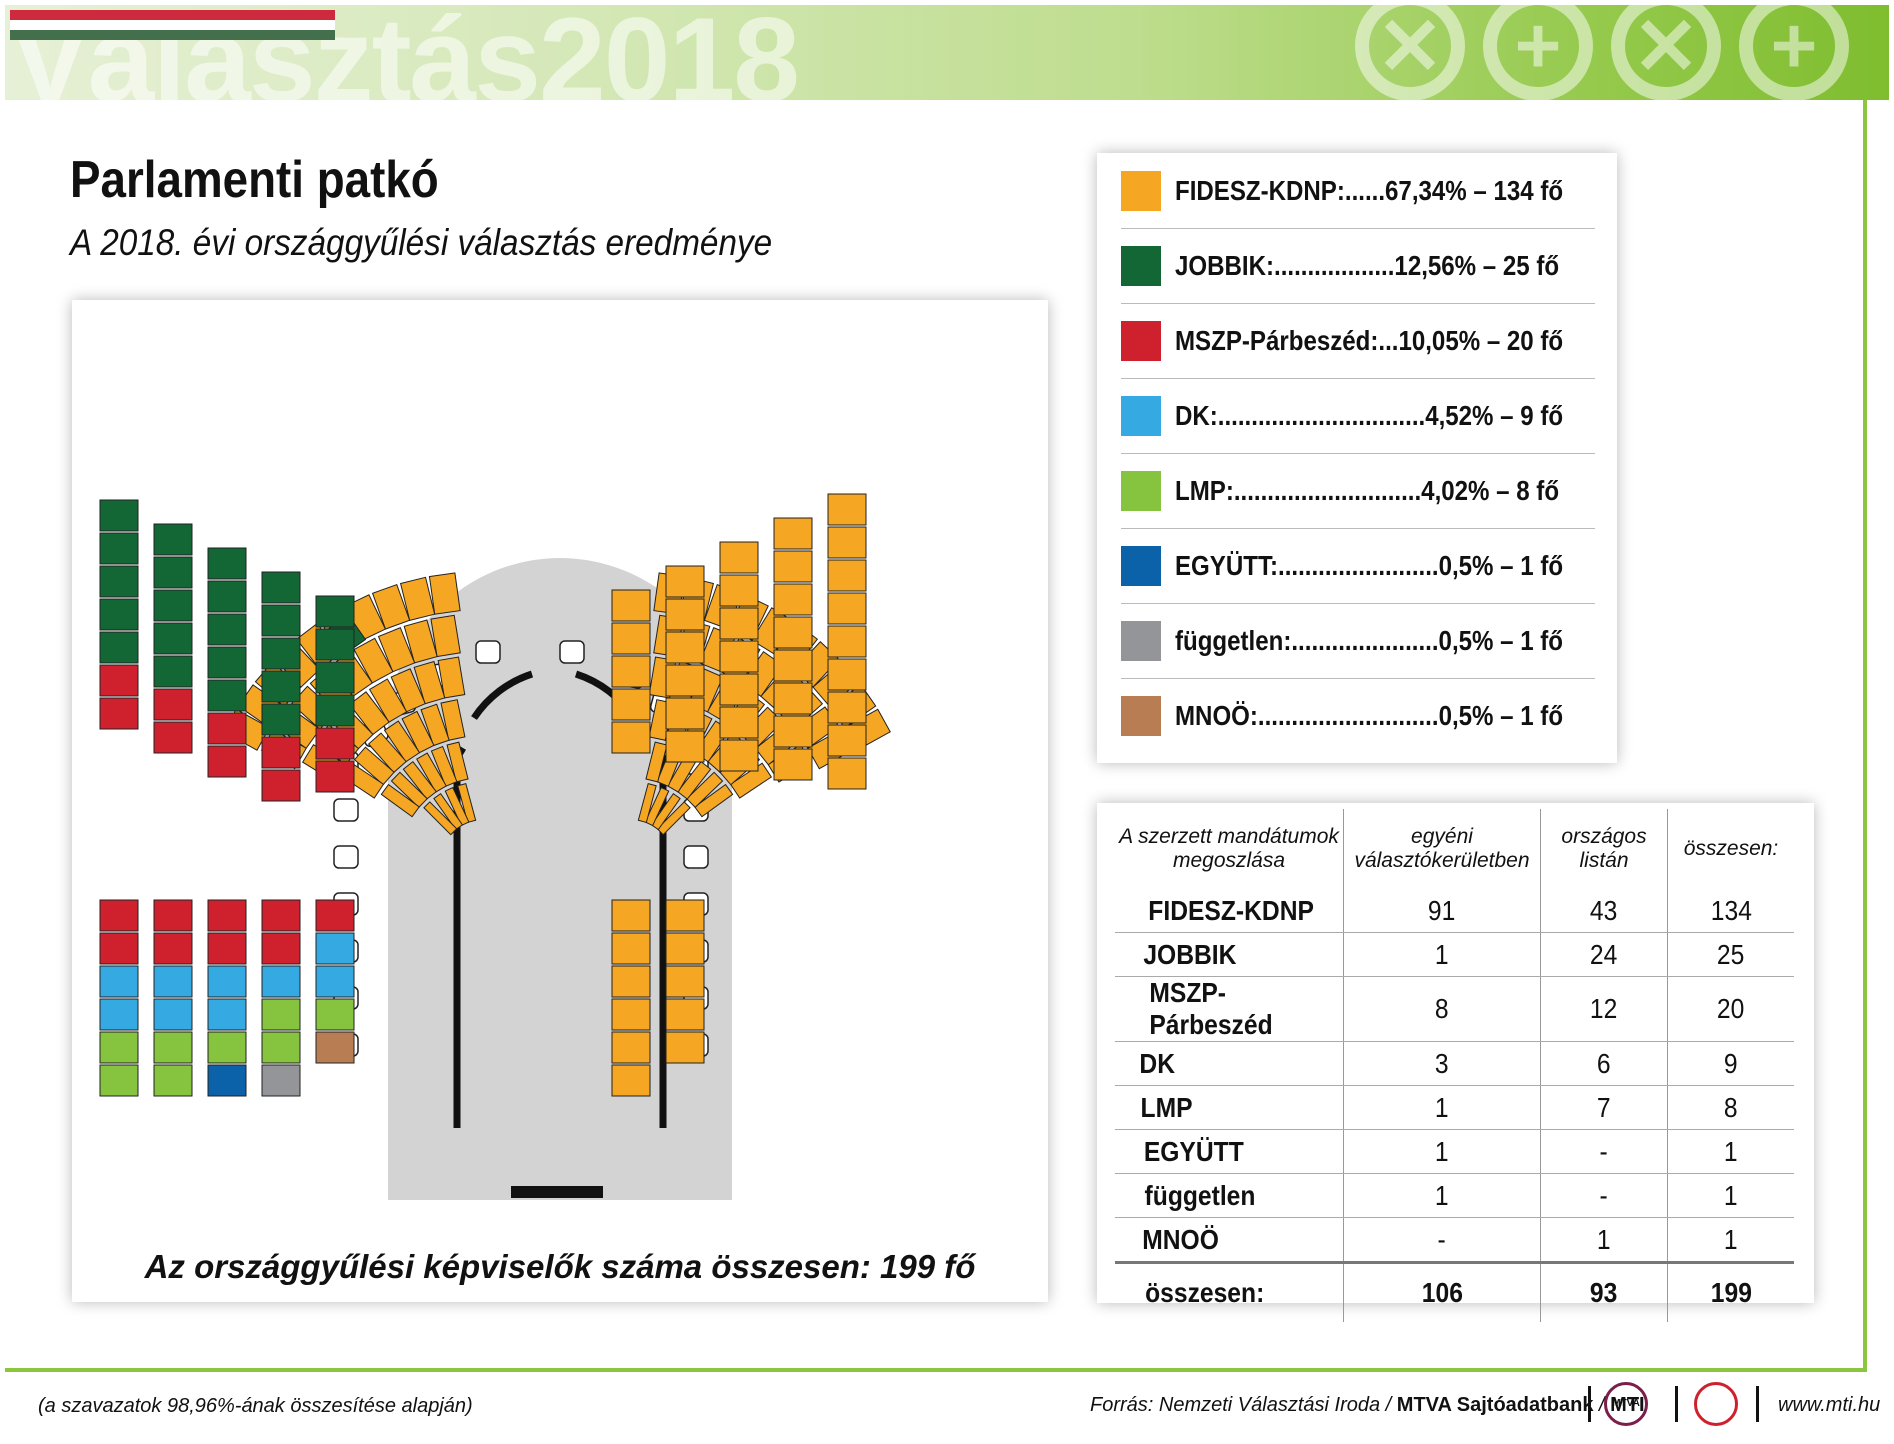 The image size is (1894, 1444). What do you see at coordinates (1757, 1404) in the screenshot?
I see `footer-divider` at bounding box center [1757, 1404].